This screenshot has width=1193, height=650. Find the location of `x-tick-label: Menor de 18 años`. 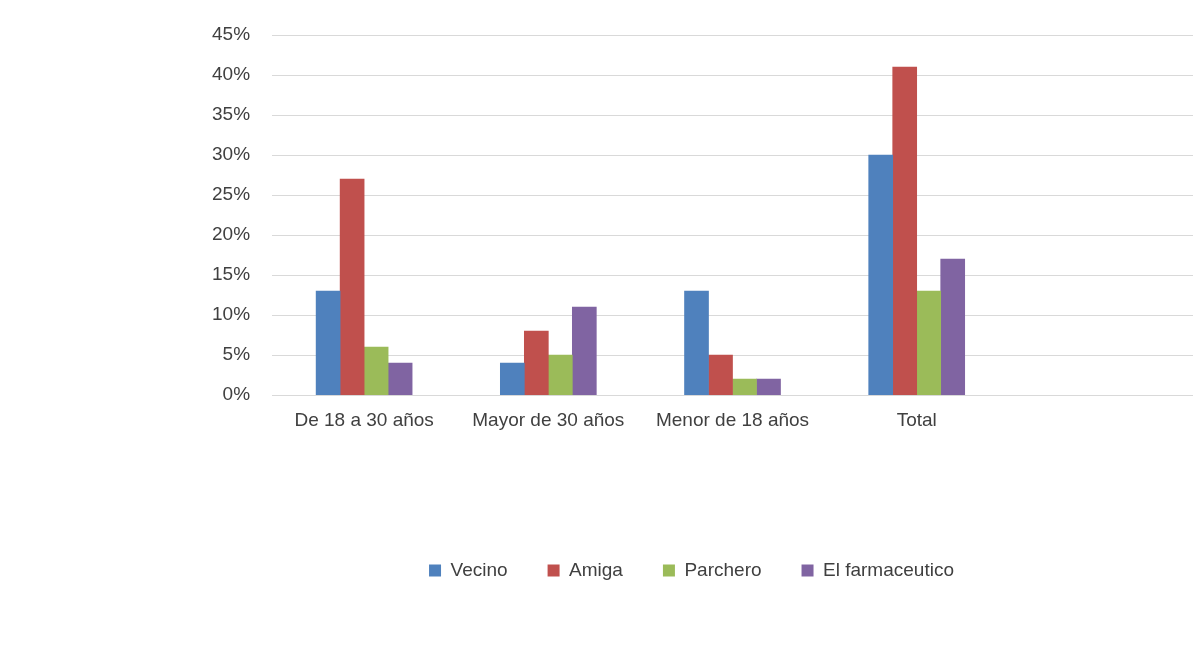

x-tick-label: Menor de 18 años is located at coordinates (732, 419).